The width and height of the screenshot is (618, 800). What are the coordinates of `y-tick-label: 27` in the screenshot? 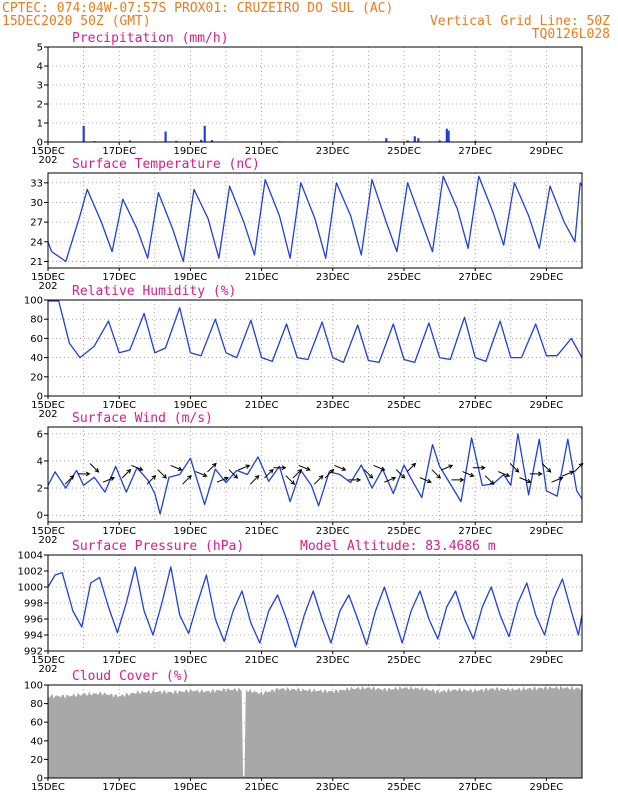 It's located at (36, 223).